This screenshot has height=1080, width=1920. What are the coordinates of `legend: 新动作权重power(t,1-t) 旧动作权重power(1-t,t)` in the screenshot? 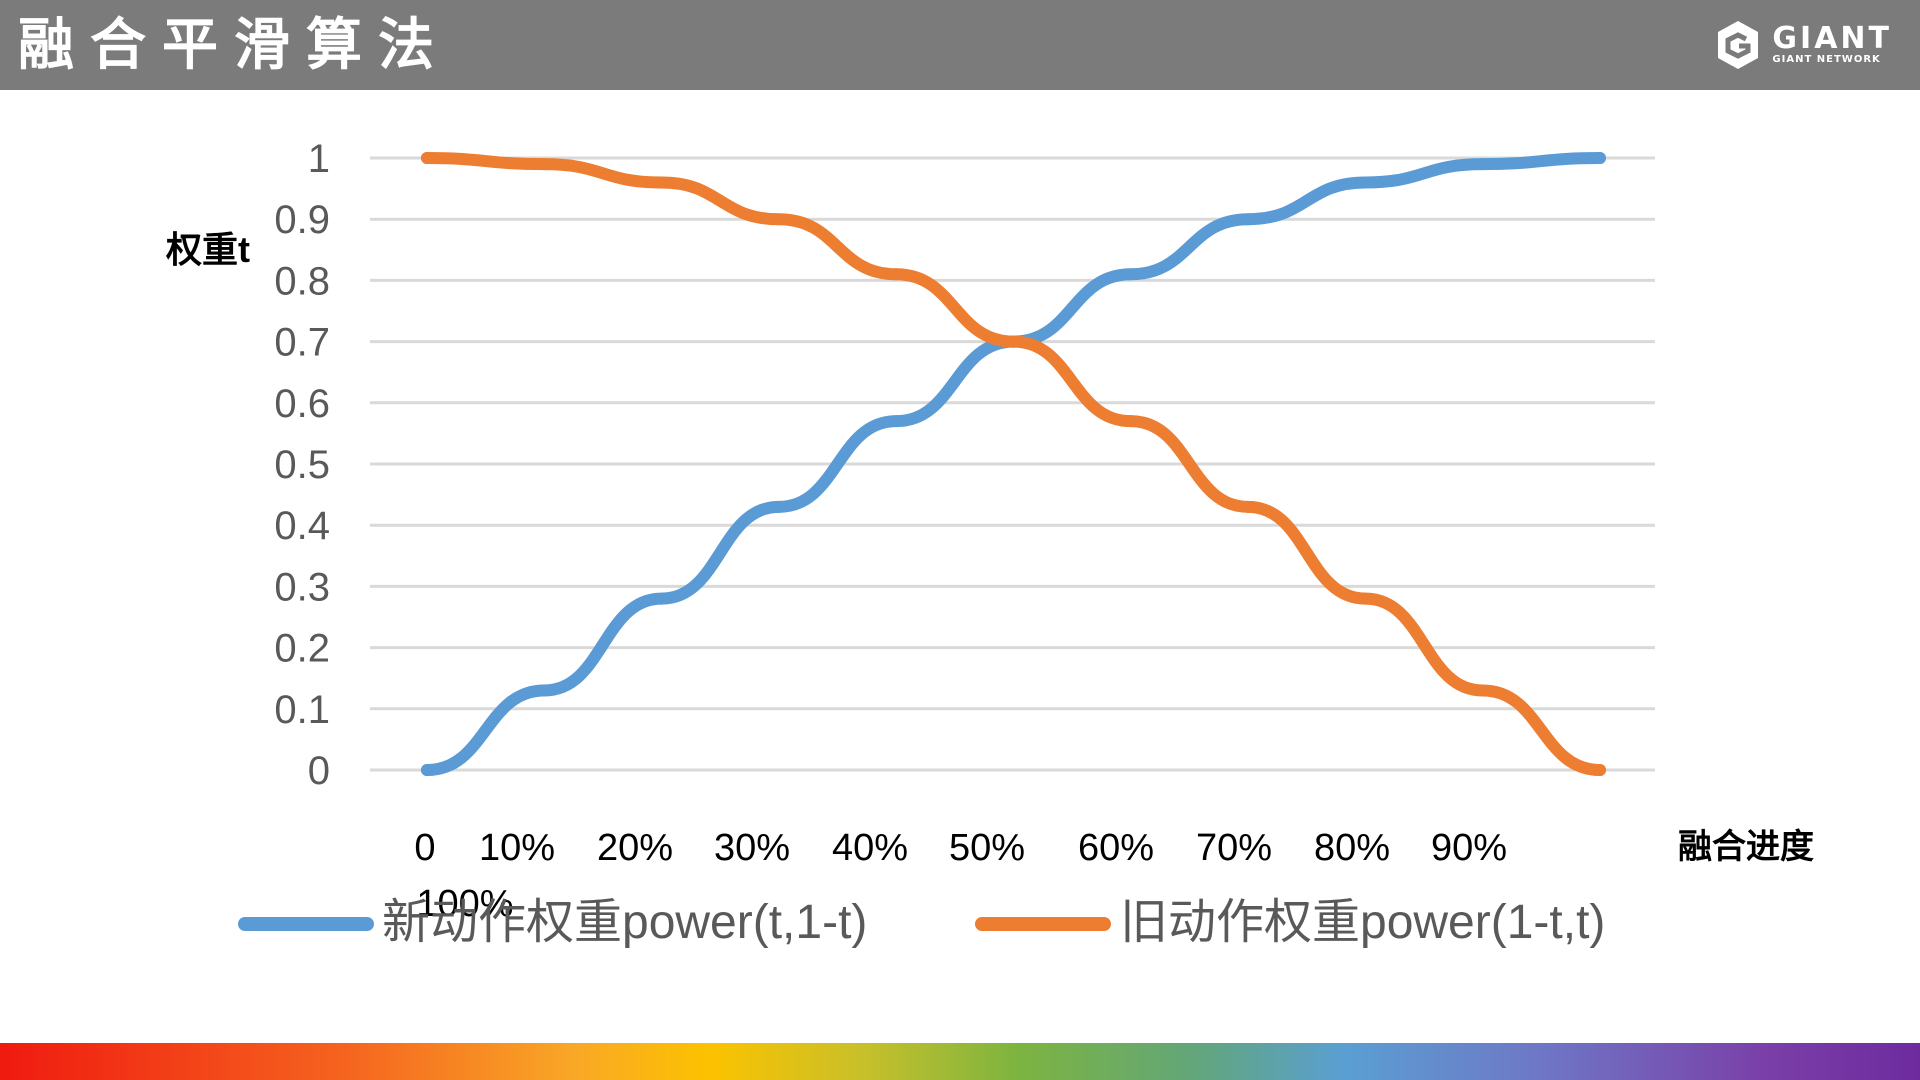 It's located at (921, 922).